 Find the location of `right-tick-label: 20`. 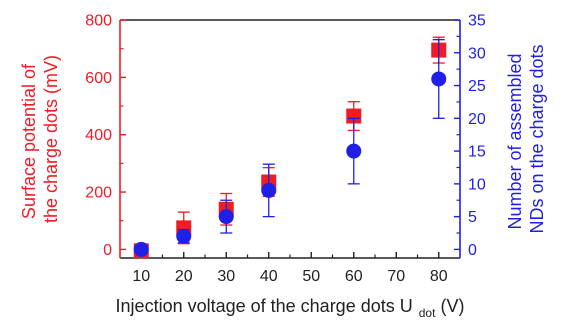

right-tick-label: 20 is located at coordinates (477, 119).